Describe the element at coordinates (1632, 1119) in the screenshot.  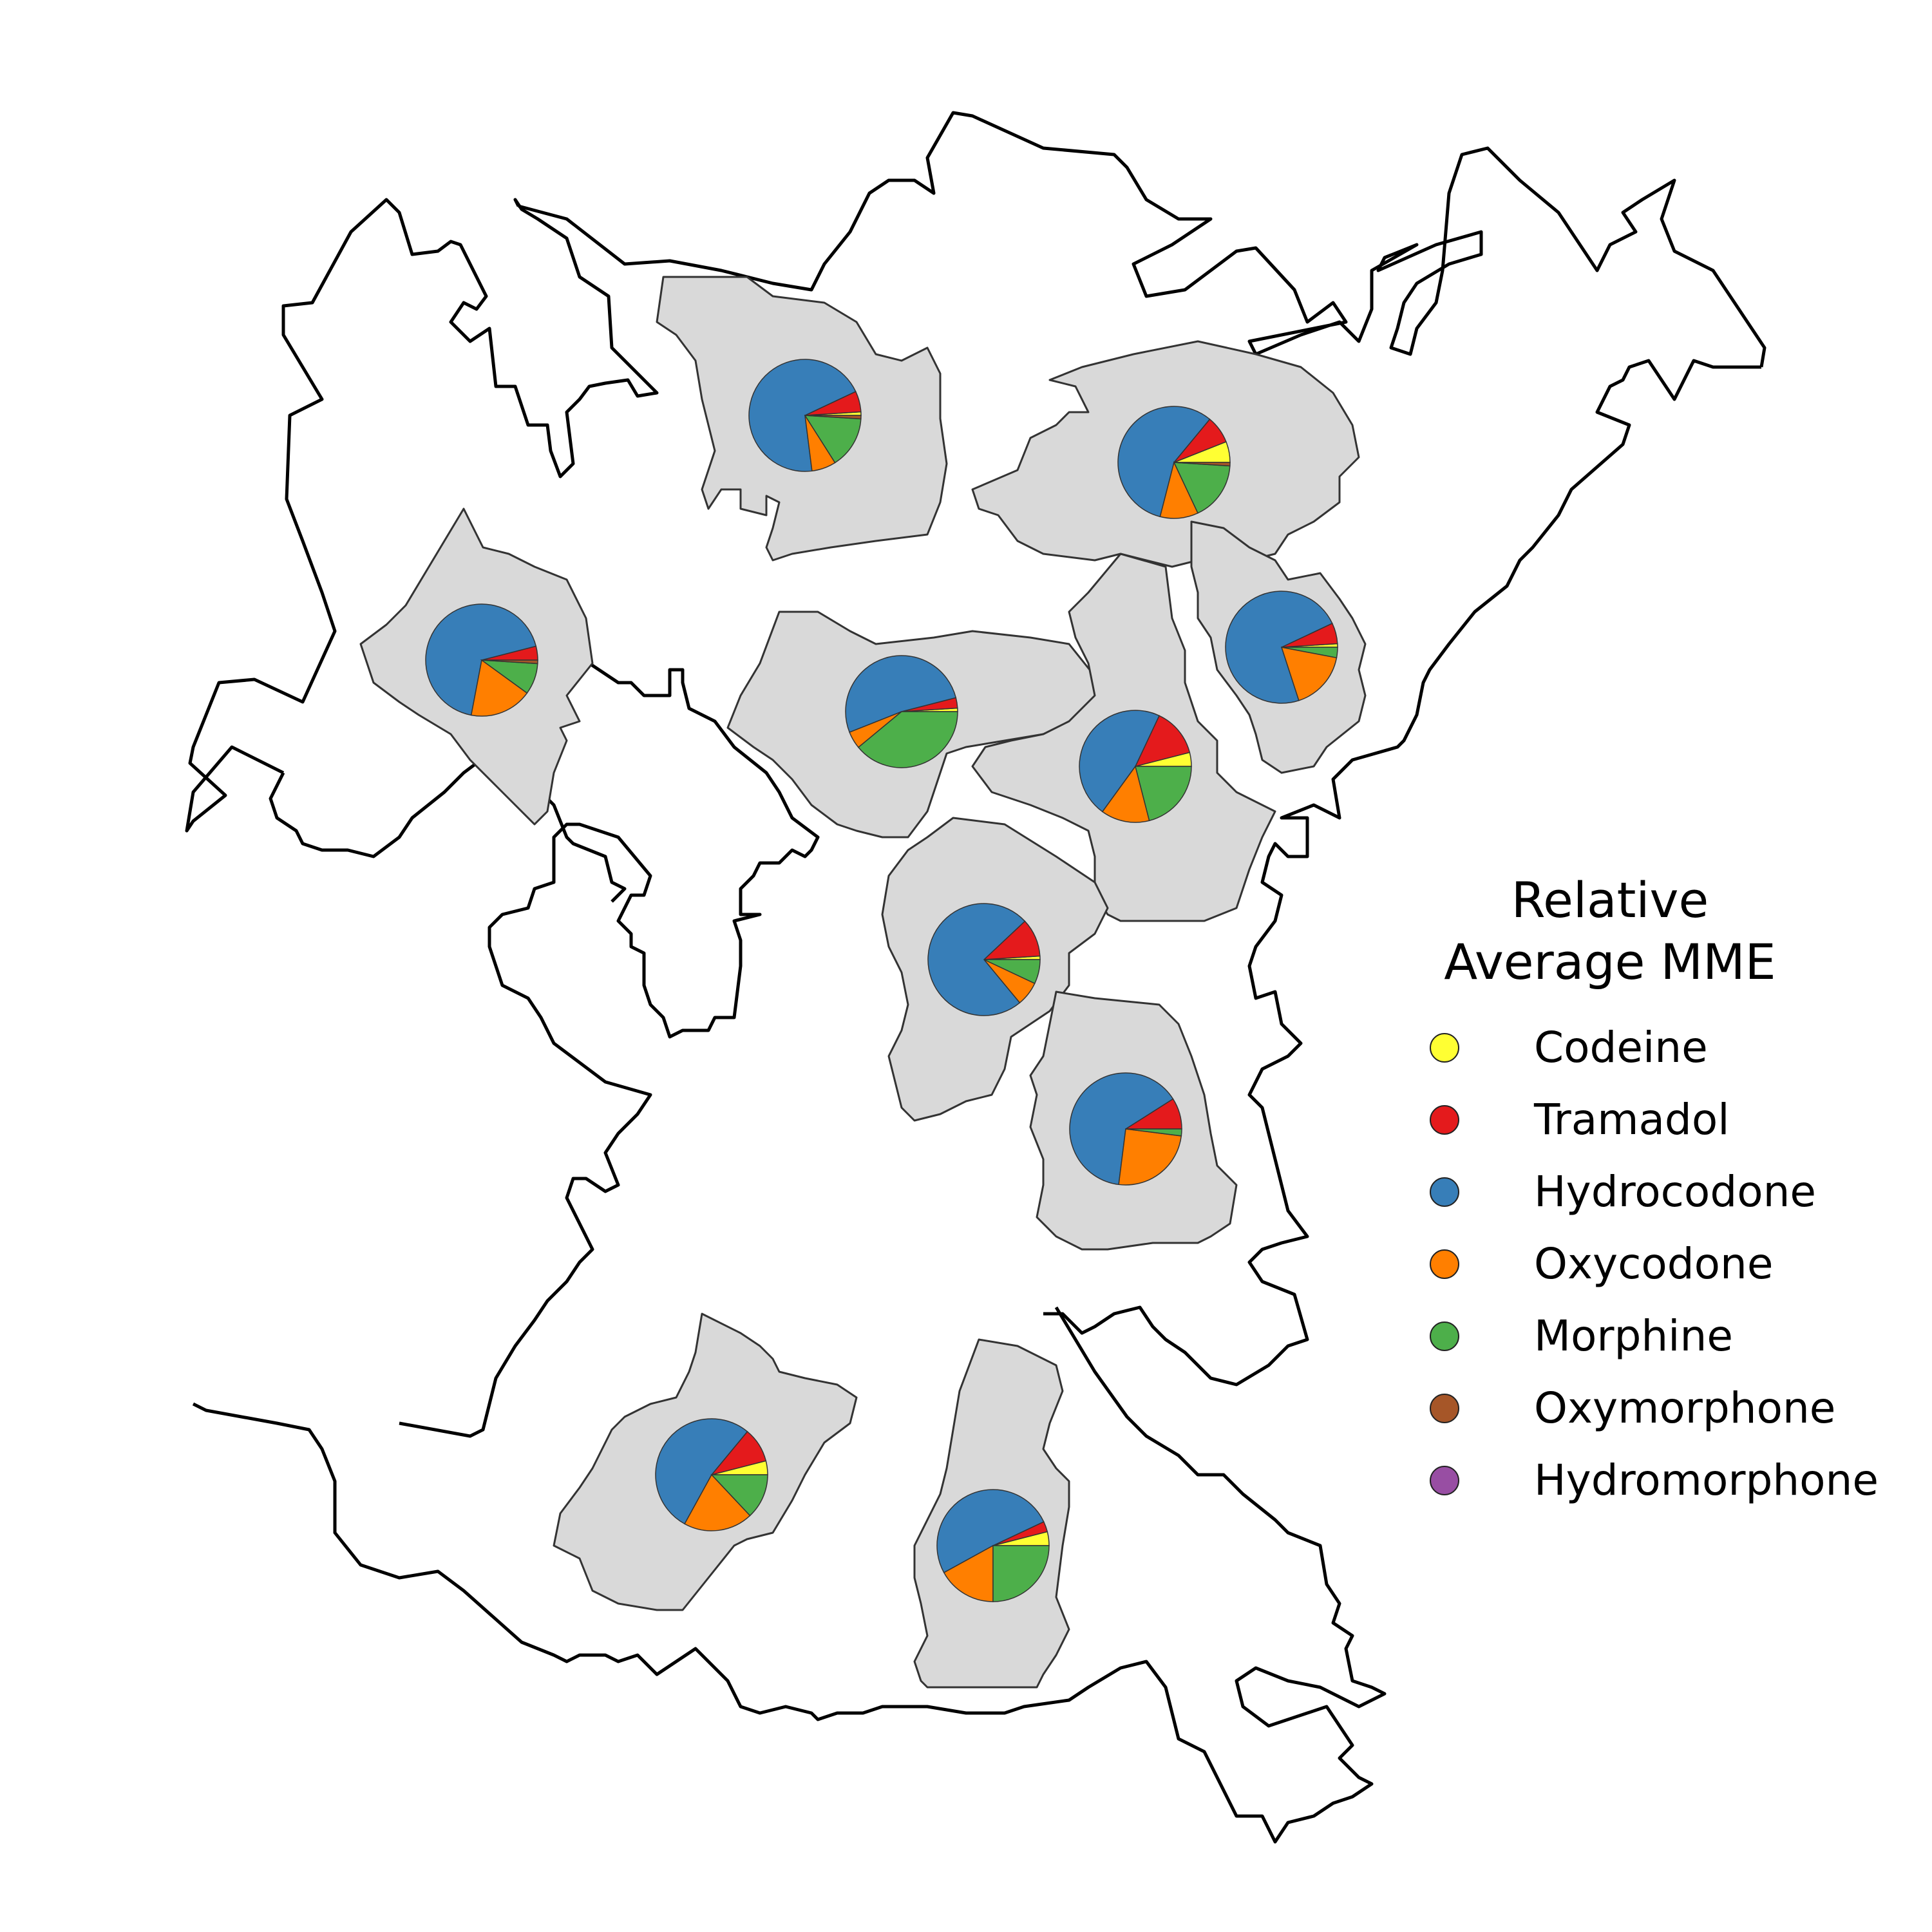
I see `legend-label: Tramadol` at that location.